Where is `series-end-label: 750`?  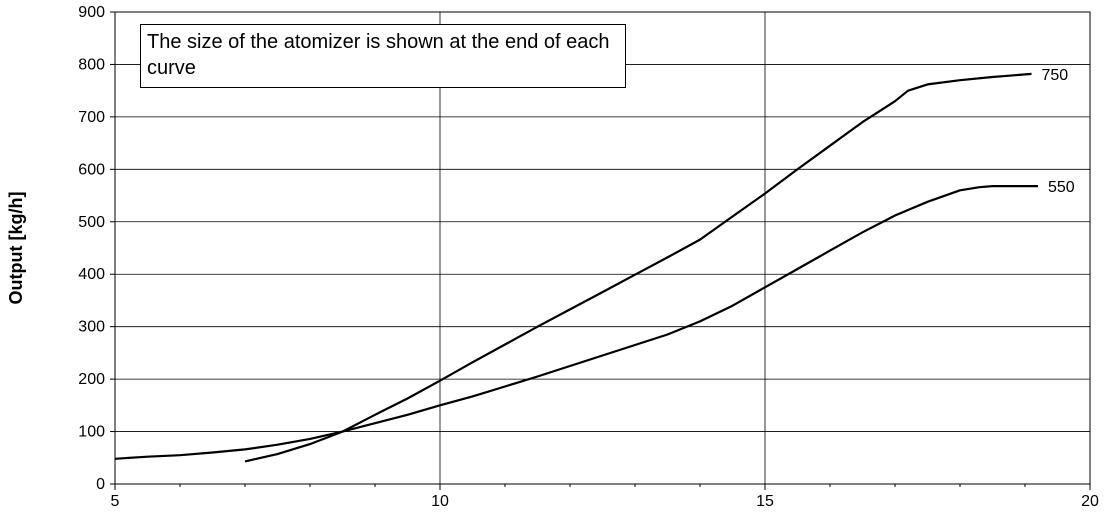
series-end-label: 750 is located at coordinates (1055, 75).